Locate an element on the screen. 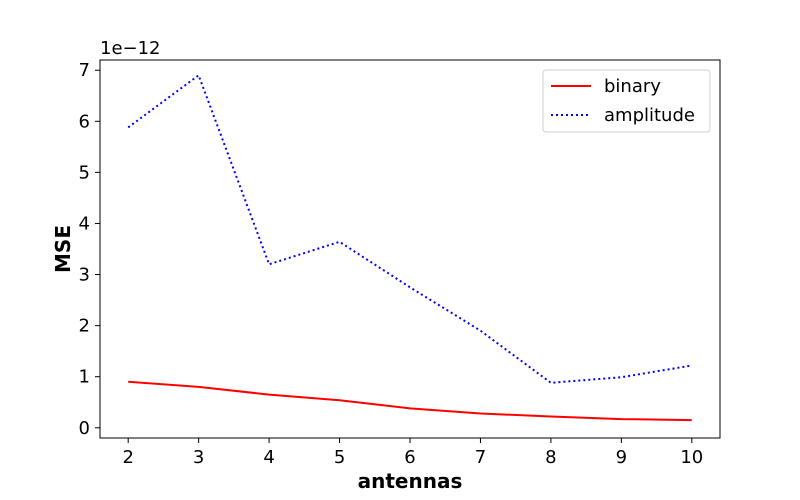  x-tick-label: 7 is located at coordinates (480, 457).